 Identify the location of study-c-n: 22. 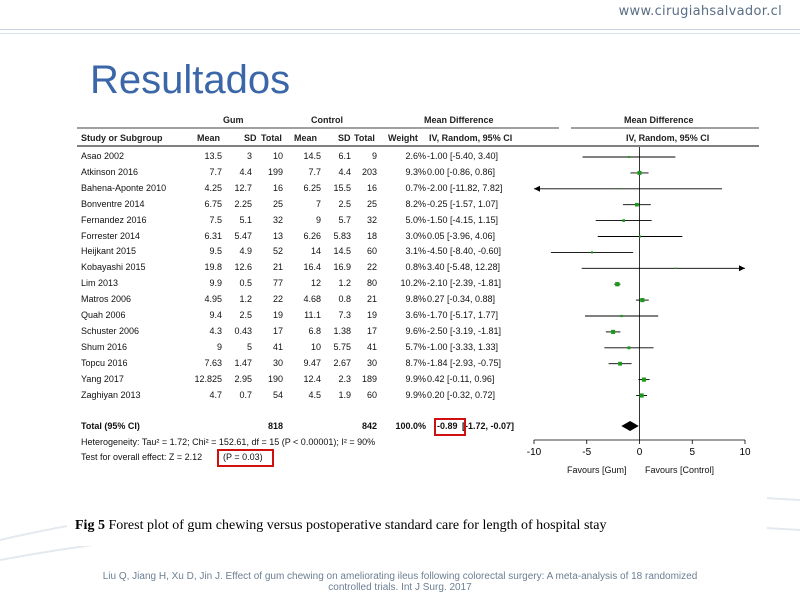
(371, 267).